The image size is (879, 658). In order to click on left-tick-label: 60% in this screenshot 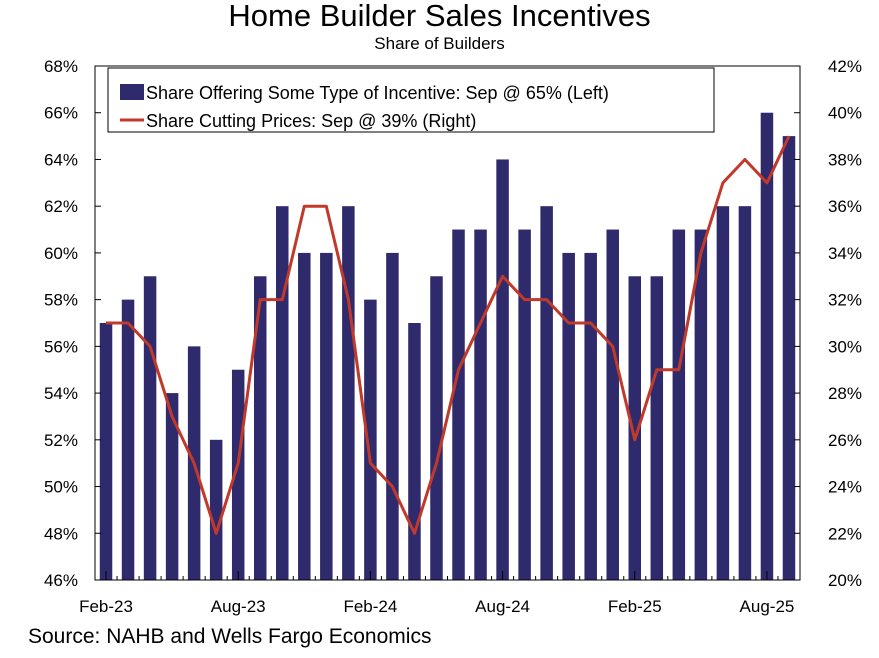, I will do `click(61, 253)`.